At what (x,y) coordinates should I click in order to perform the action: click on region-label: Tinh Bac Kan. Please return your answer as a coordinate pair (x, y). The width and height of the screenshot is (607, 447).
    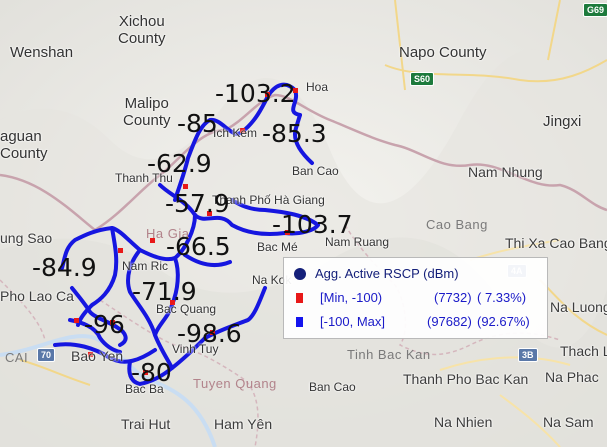
    Looking at the image, I should click on (389, 354).